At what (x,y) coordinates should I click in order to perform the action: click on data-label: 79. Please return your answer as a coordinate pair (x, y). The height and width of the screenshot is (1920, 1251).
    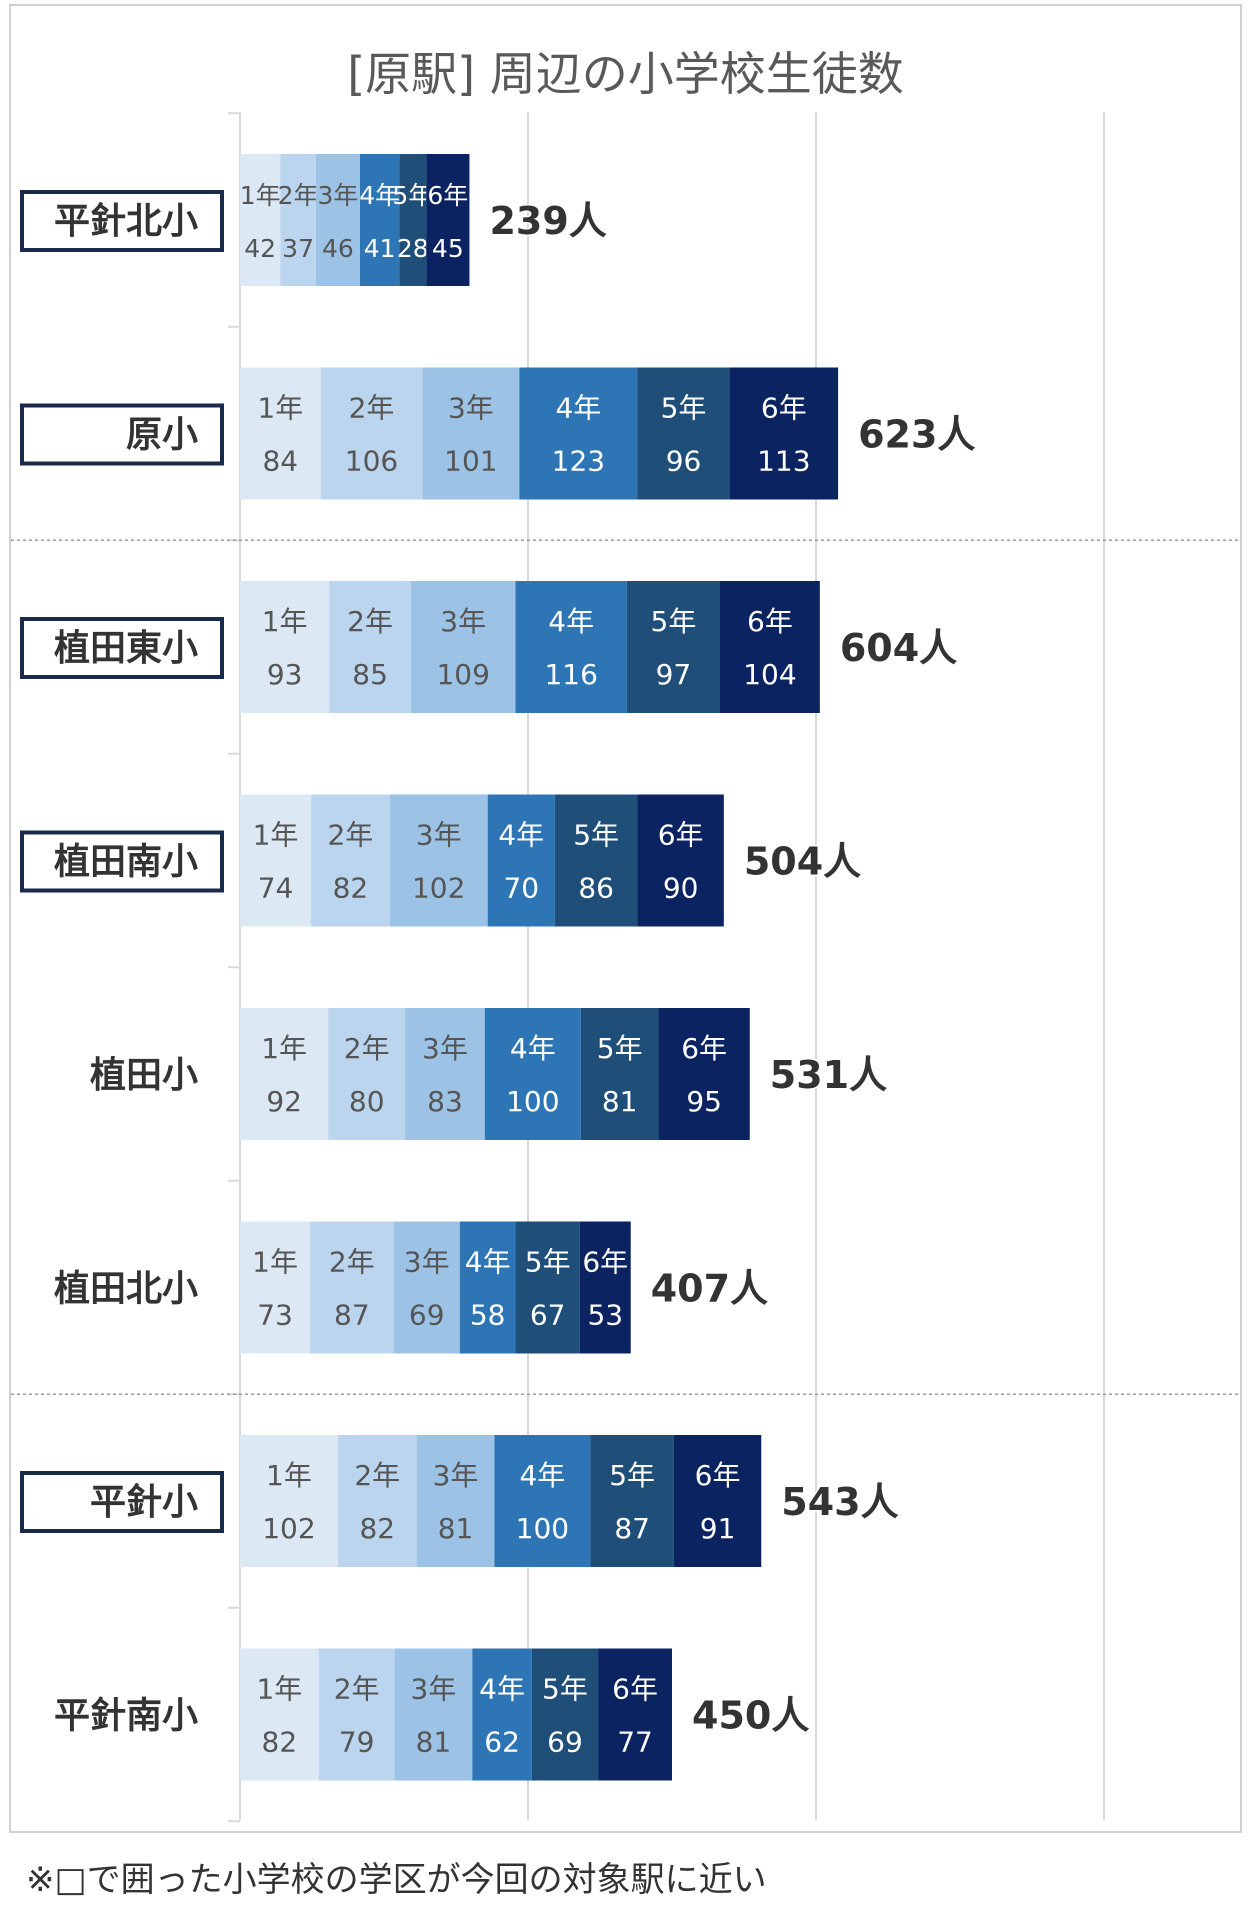
    Looking at the image, I should click on (357, 1742).